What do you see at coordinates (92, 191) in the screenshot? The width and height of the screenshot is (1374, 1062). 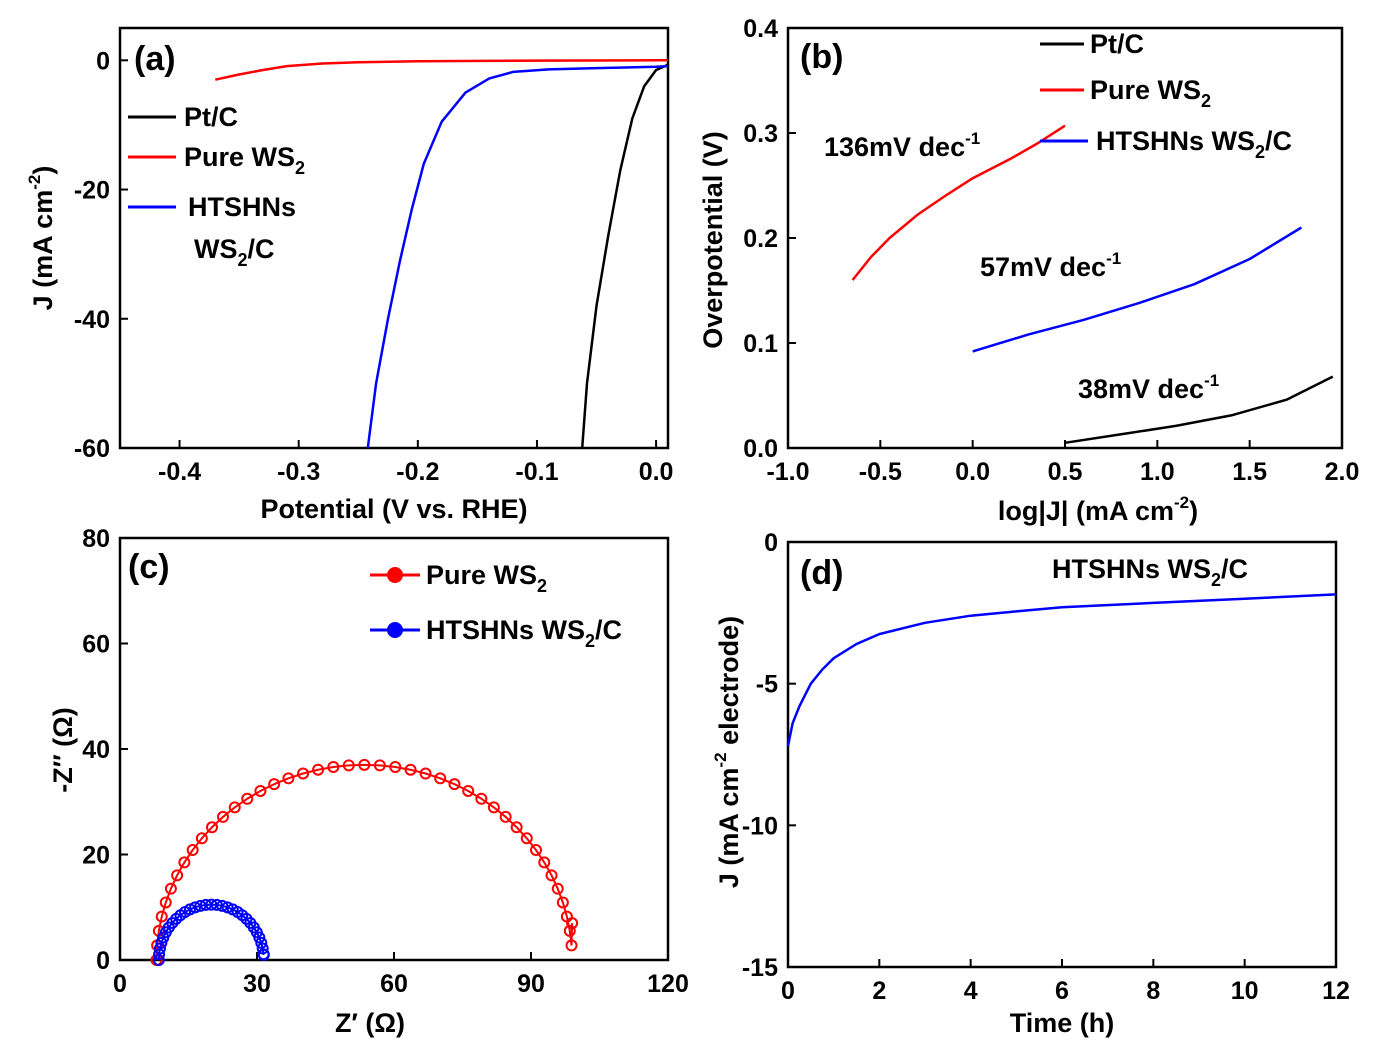 I see `y-tick-label: -20` at bounding box center [92, 191].